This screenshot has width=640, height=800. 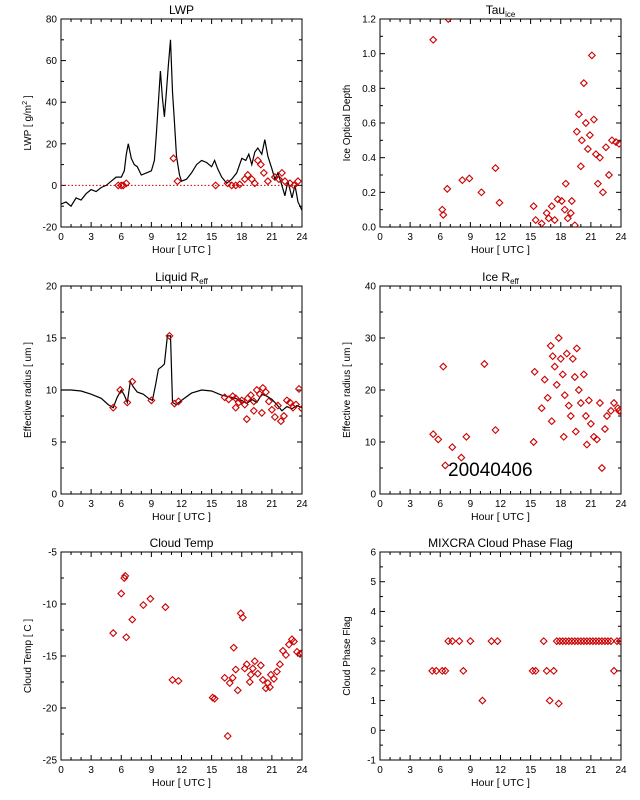 I want to click on x-tick-label: 0, so click(x=61, y=504).